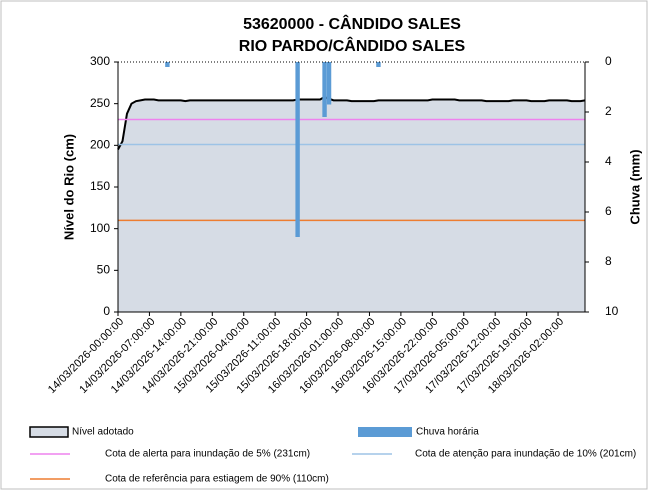 The image size is (648, 490). What do you see at coordinates (612, 311) in the screenshot?
I see `y2-tick-label: 10` at bounding box center [612, 311].